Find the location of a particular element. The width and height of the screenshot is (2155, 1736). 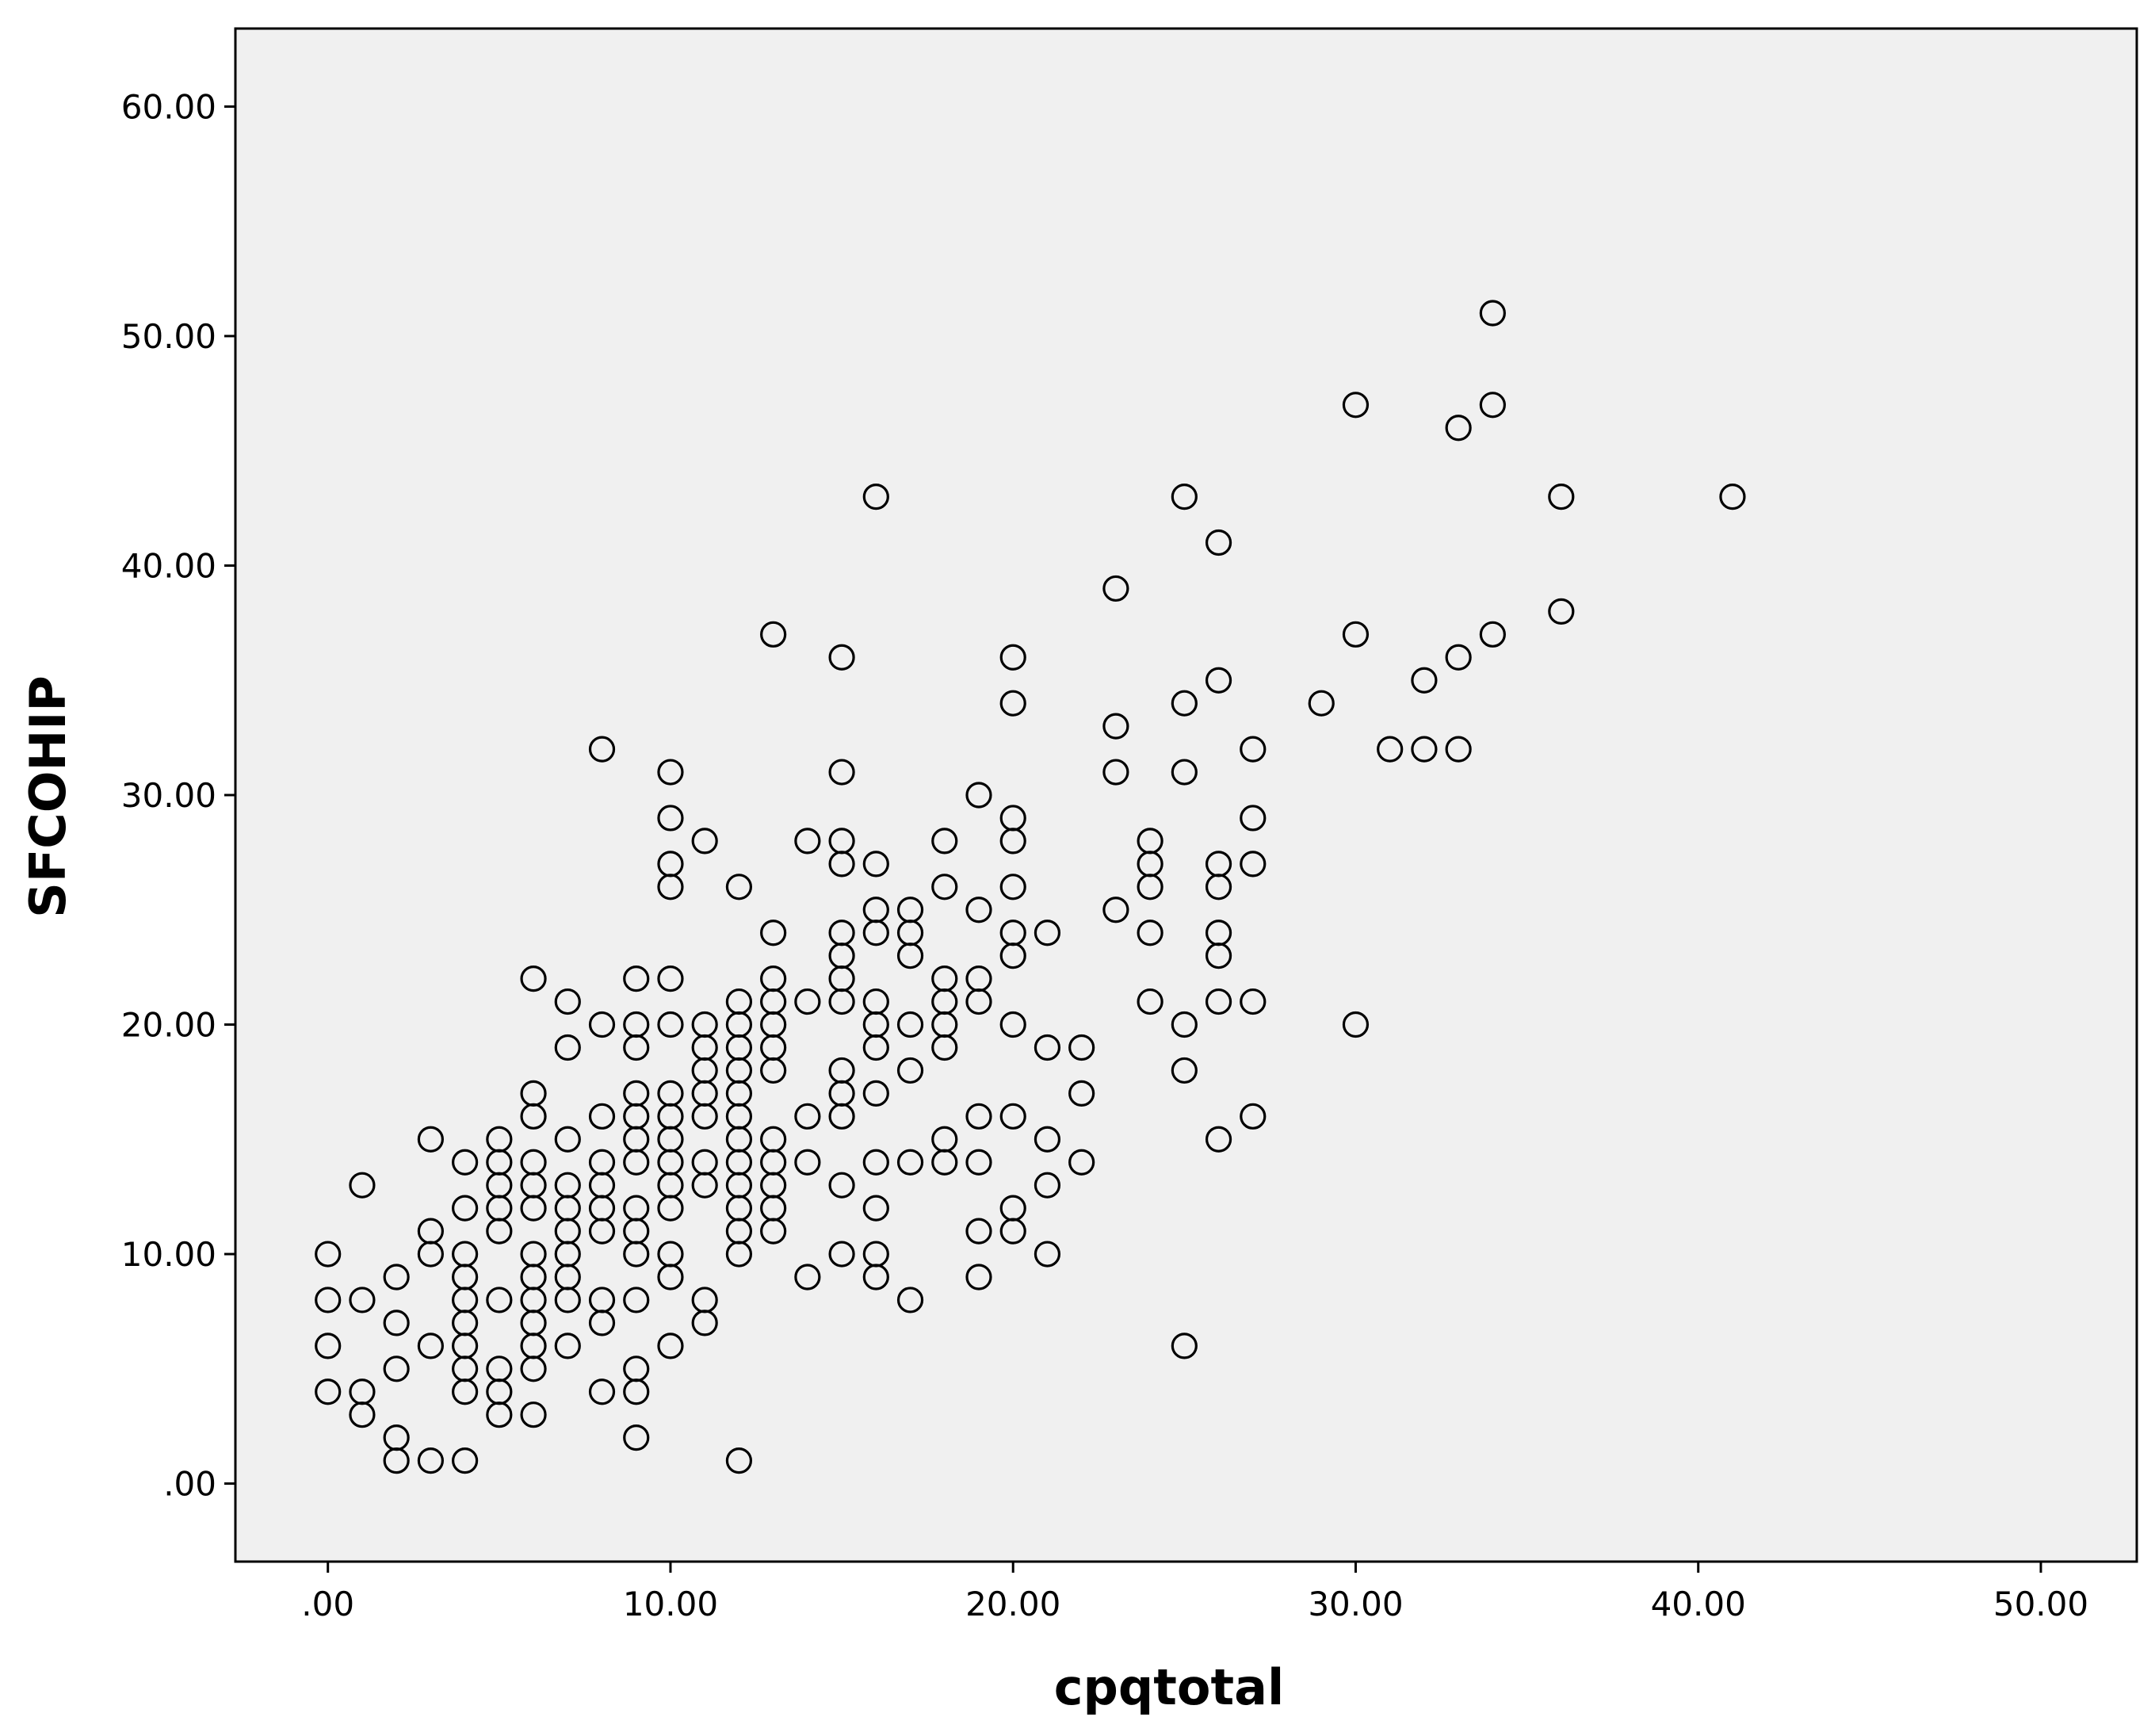

x-tick-label: 40.00 is located at coordinates (1698, 1604).